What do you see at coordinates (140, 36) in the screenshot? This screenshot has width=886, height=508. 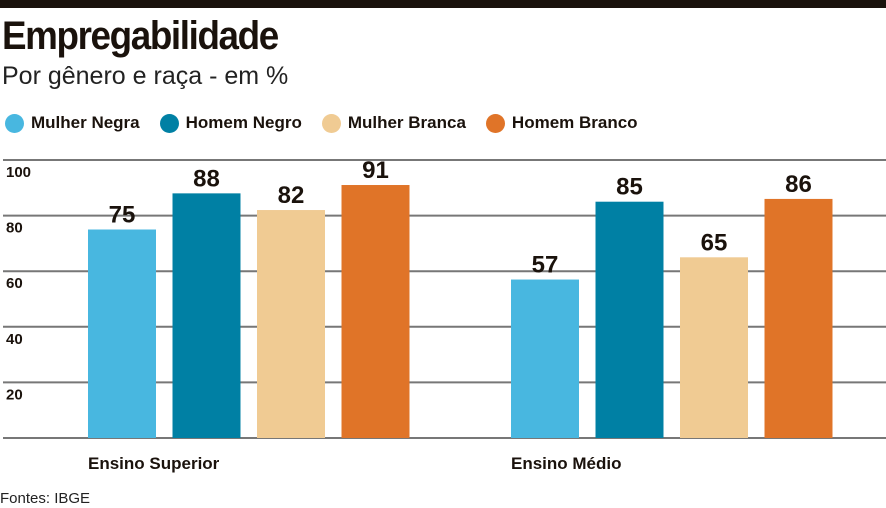 I see `chart-title: Empregabilidade` at bounding box center [140, 36].